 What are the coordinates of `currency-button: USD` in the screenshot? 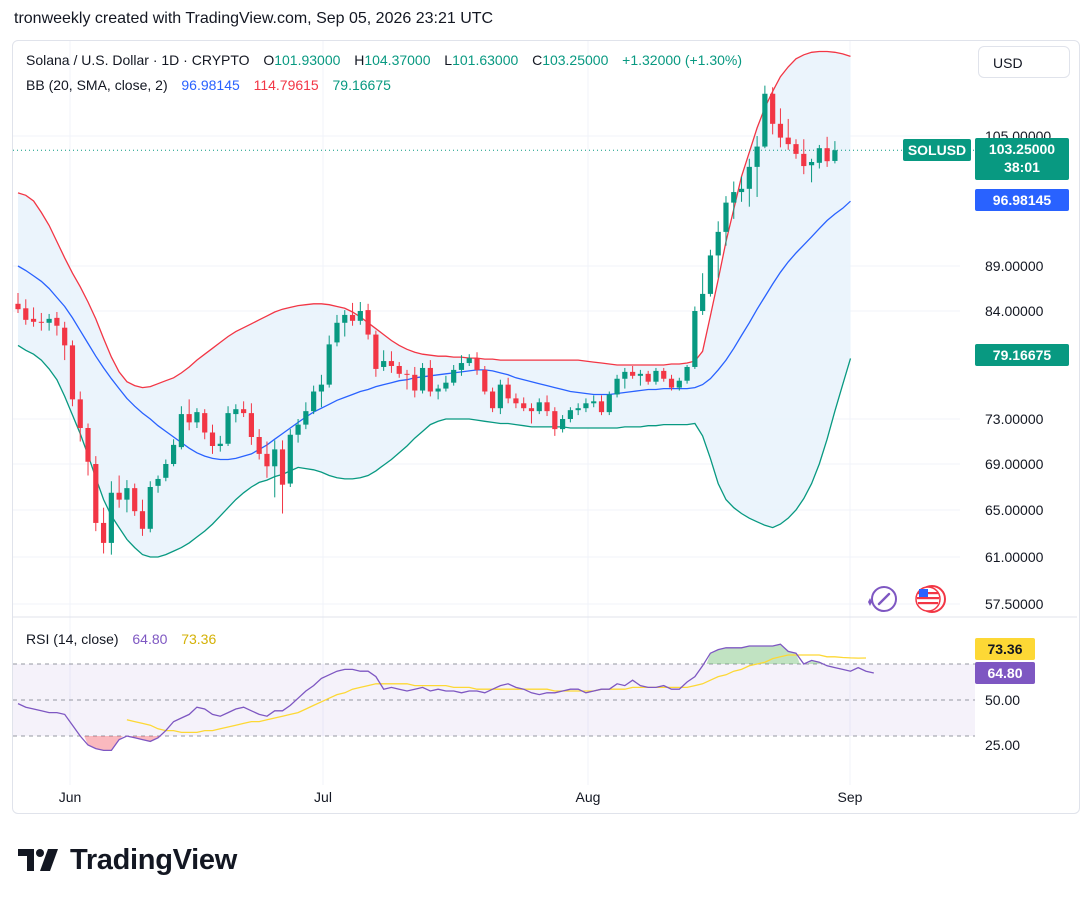 It's located at (1024, 62).